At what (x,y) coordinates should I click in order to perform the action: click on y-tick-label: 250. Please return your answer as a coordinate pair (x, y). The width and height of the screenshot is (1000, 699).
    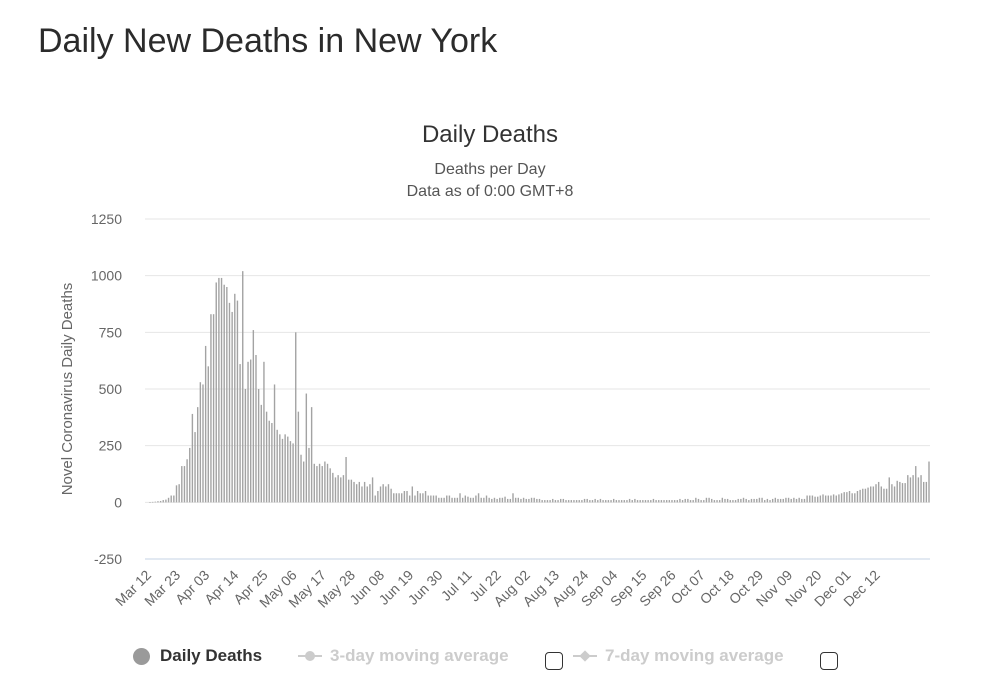
    Looking at the image, I should click on (111, 446).